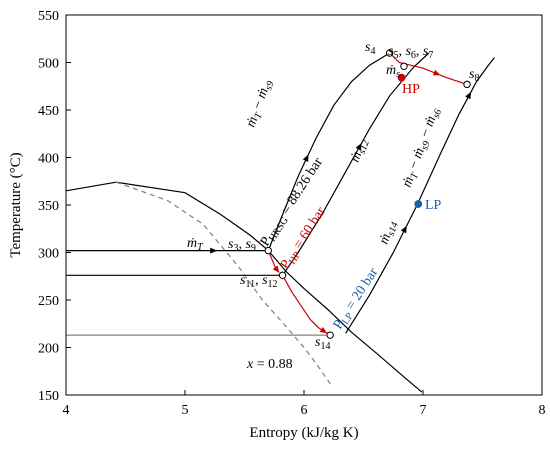  Describe the element at coordinates (48, 64) in the screenshot. I see `y-tick-label: 500` at that location.